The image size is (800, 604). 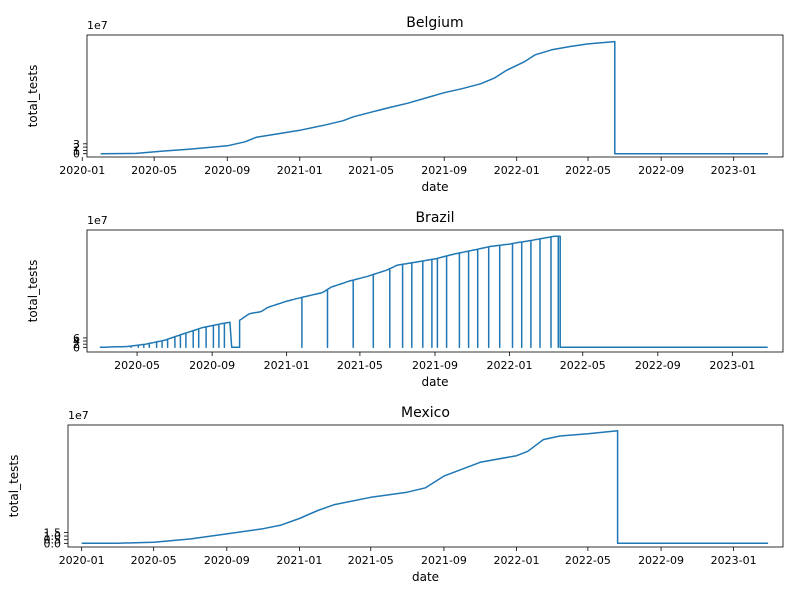 I want to click on y-tick-label: 4, so click(x=76, y=341).